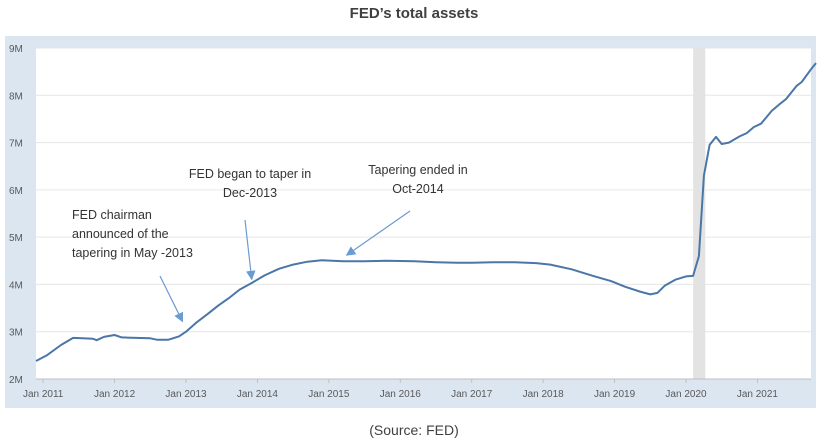 The height and width of the screenshot is (443, 828). I want to click on chart-title: FED’s total assets, so click(414, 13).